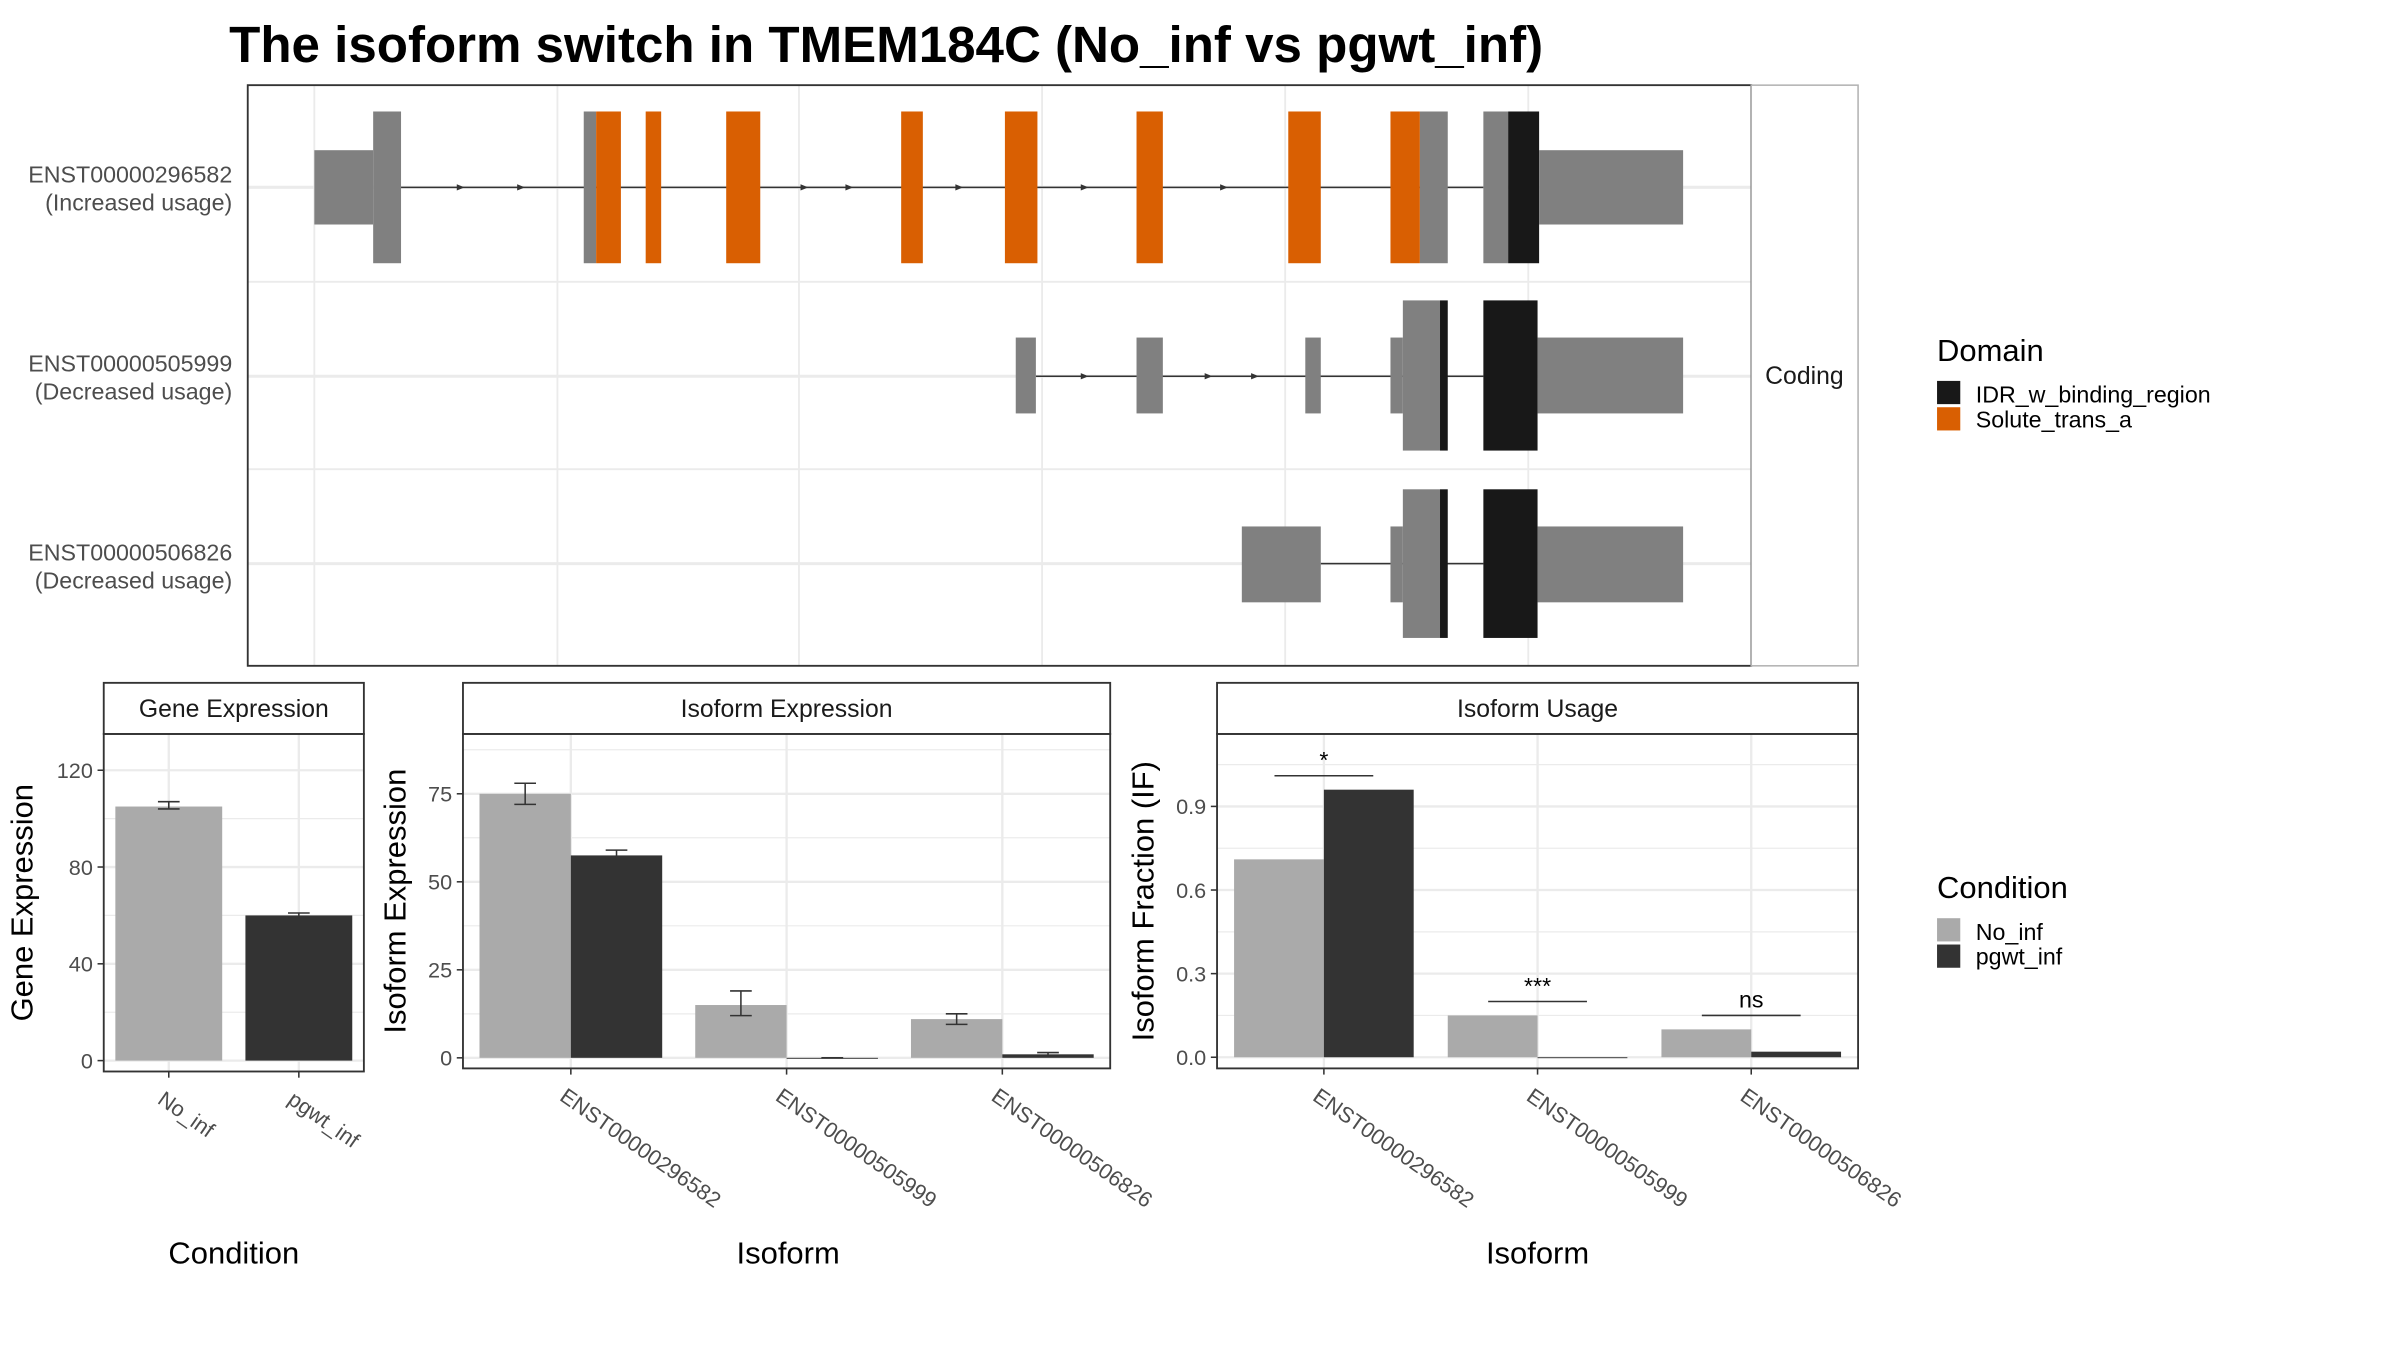 The image size is (2400, 1370). Describe the element at coordinates (324, 1119) in the screenshot. I see `x-tick-label: pgwt_inf` at that location.